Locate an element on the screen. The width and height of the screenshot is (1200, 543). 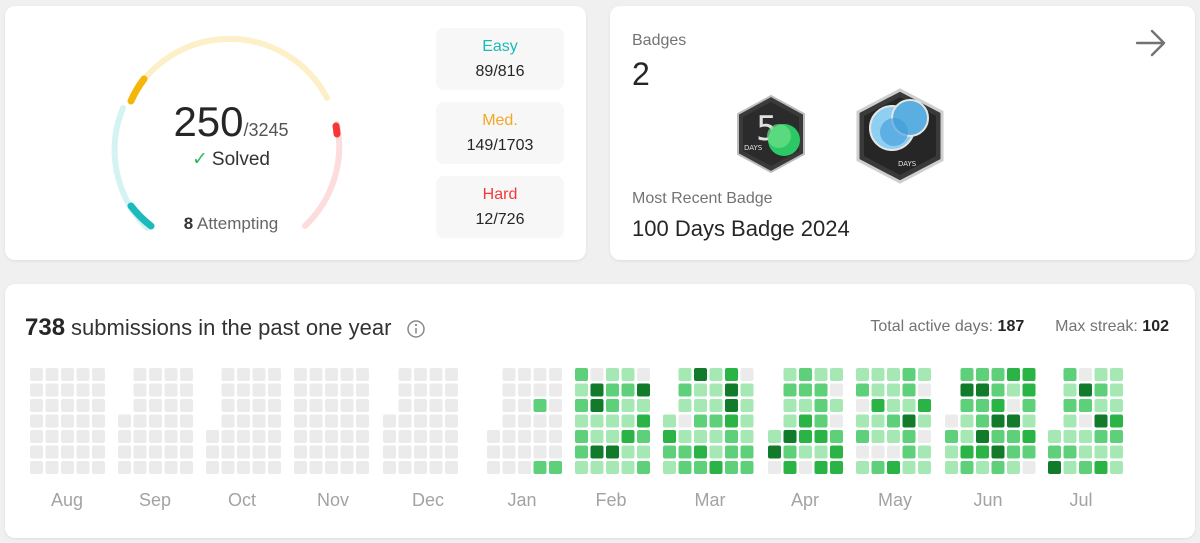
info-icon is located at coordinates (416, 329).